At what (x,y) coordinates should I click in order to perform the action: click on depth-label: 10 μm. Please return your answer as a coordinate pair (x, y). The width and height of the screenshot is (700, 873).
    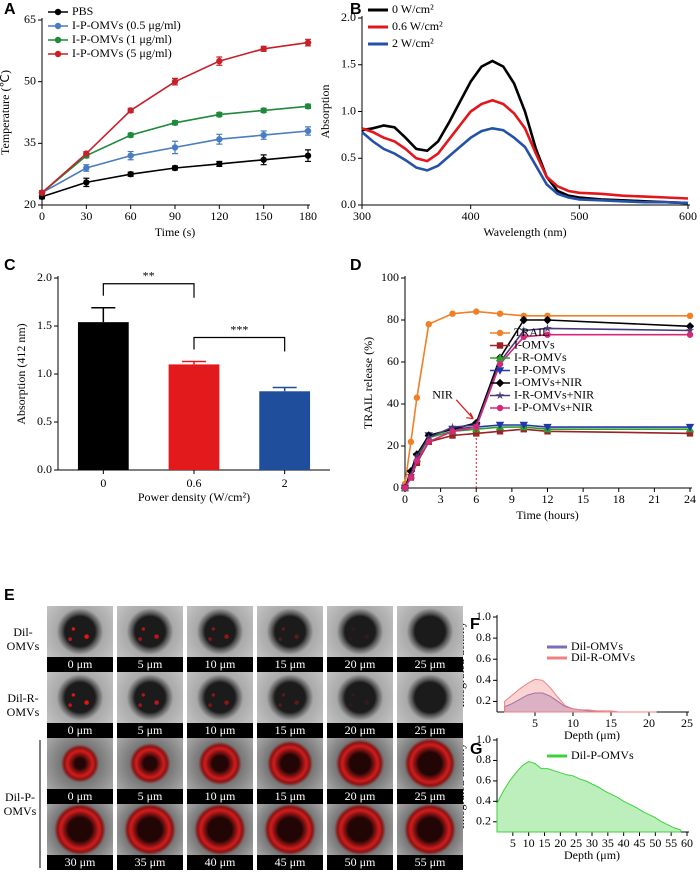
    Looking at the image, I should click on (220, 730).